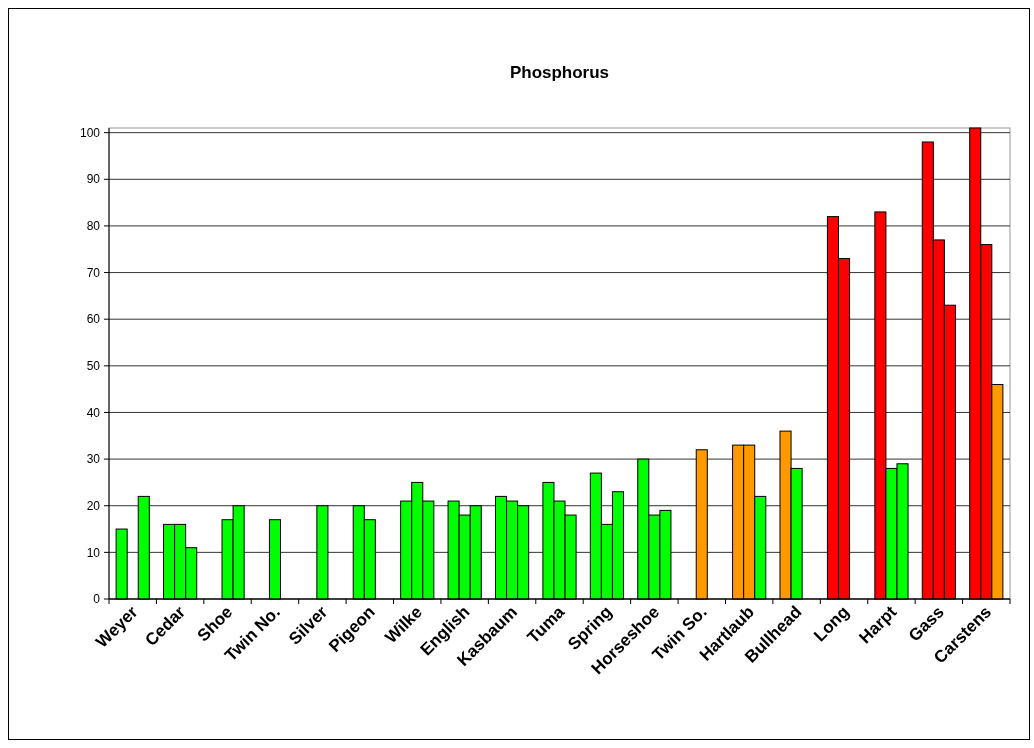 This screenshot has height=748, width=1034. Describe the element at coordinates (93, 412) in the screenshot. I see `y-tick-label: 40` at that location.